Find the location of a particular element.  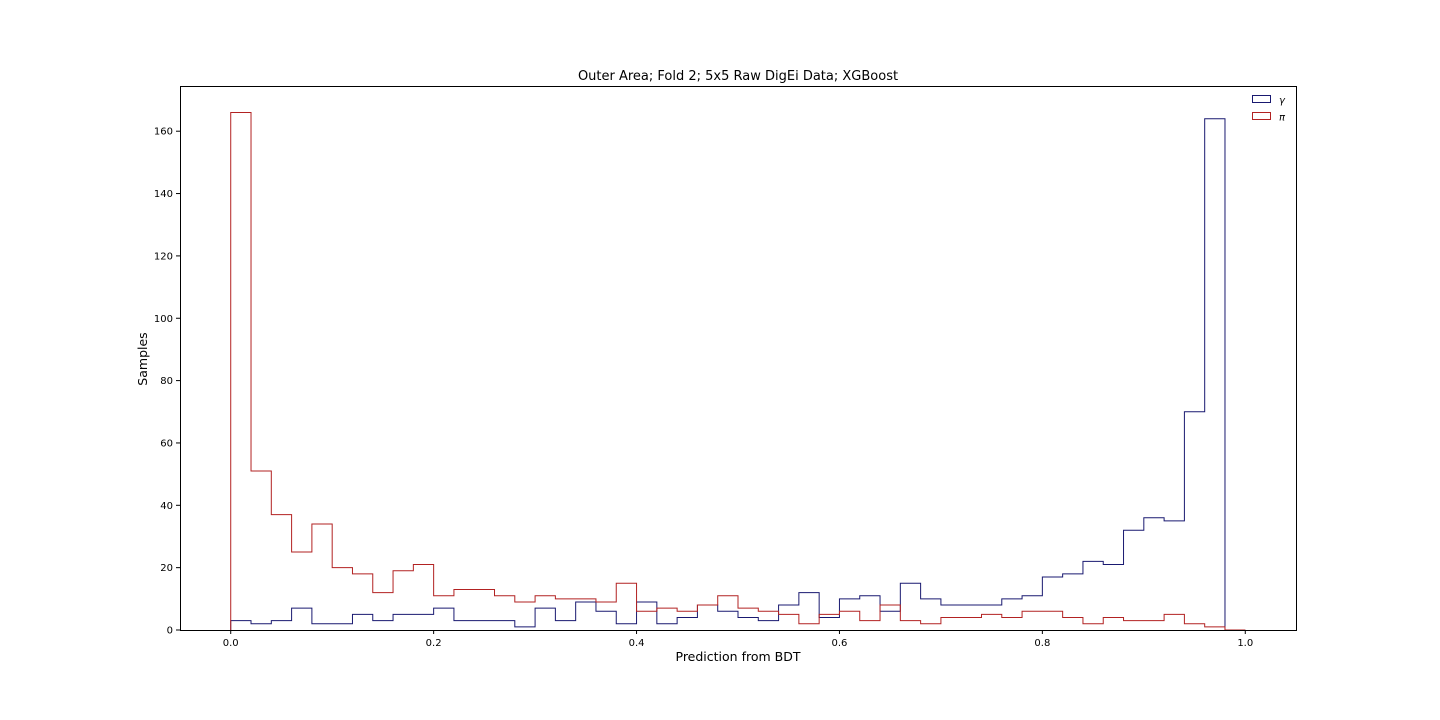

x-axis-ticks: 0.0 0.2 0.4 0.6 0.8 1.0 is located at coordinates (738, 639).